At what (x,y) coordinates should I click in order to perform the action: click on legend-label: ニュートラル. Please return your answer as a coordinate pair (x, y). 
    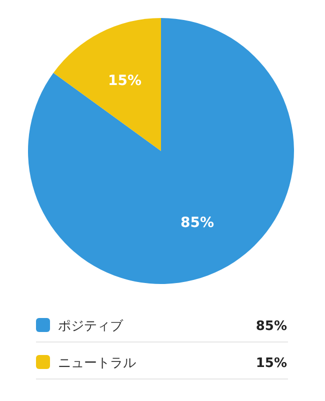
    Looking at the image, I should click on (97, 363).